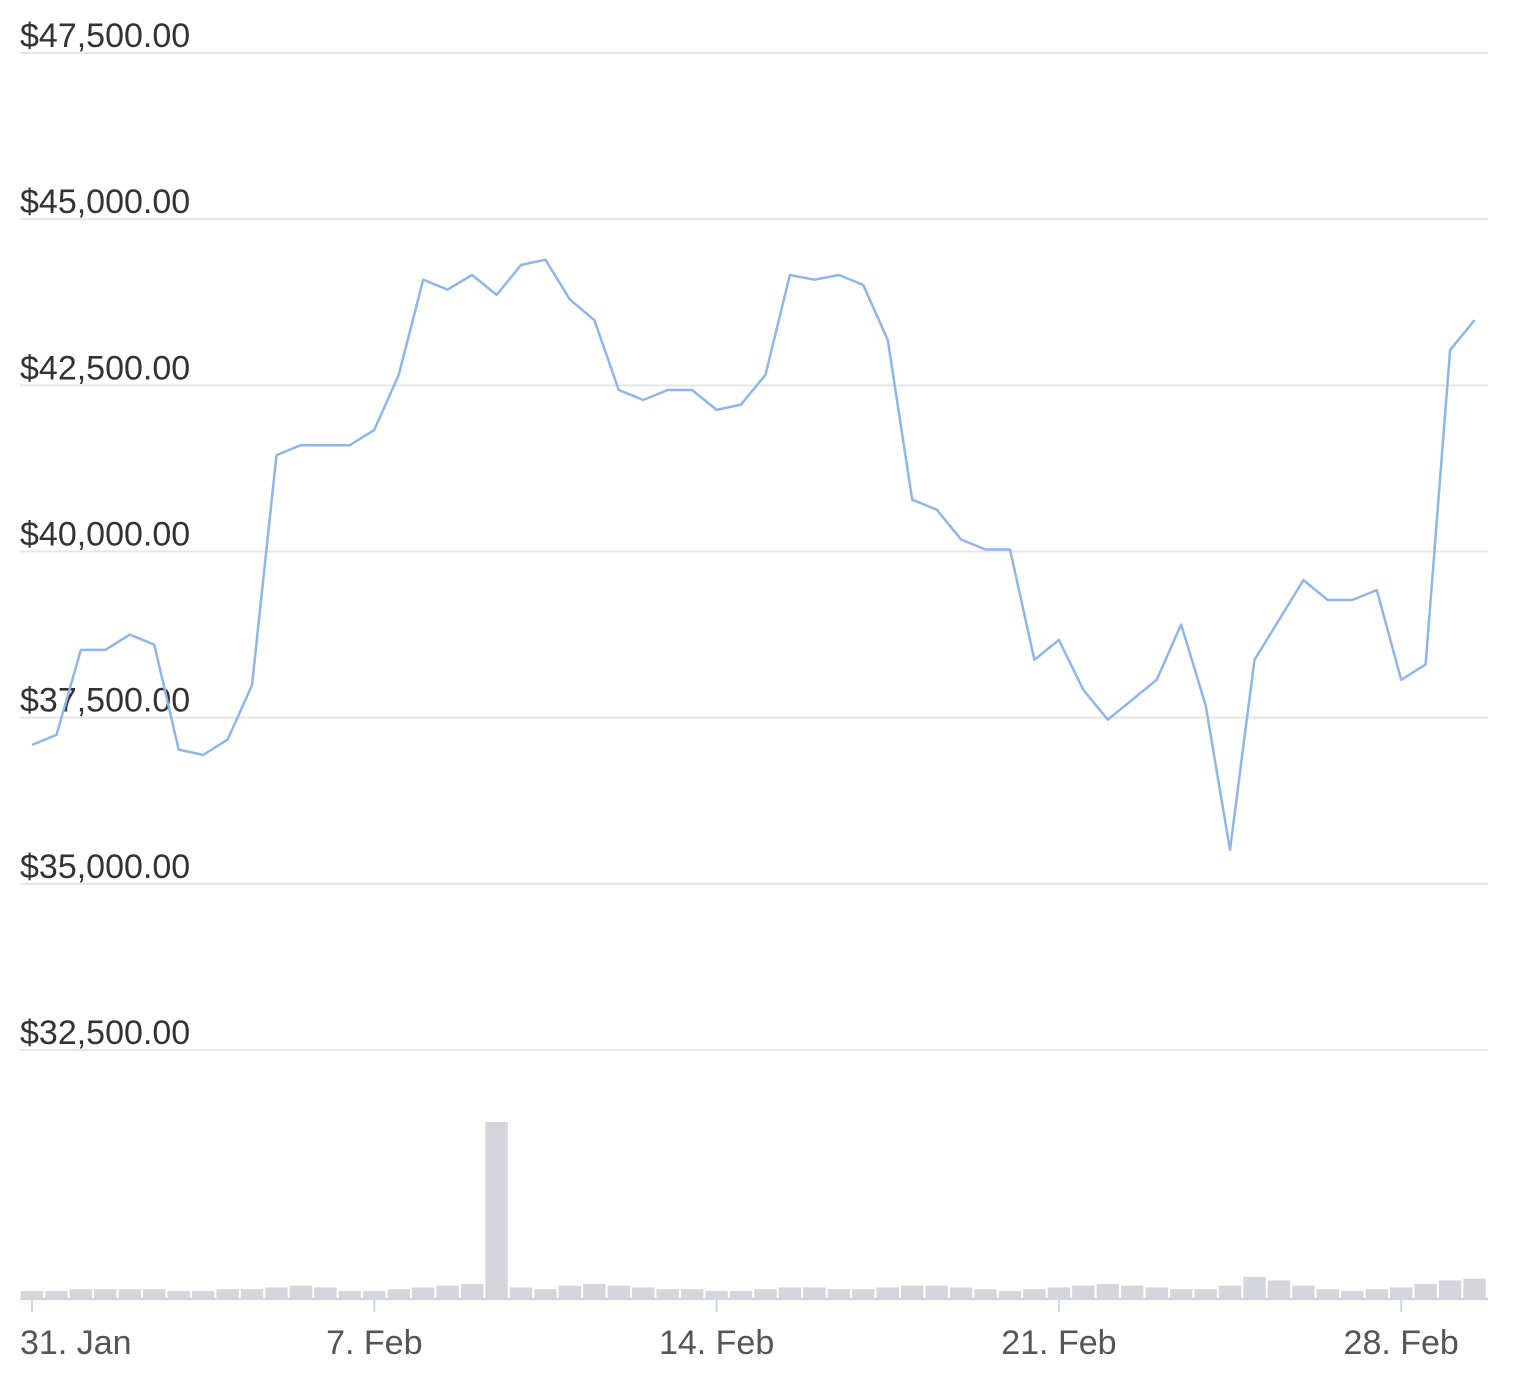 The image size is (1520, 1394). What do you see at coordinates (105, 867) in the screenshot?
I see `y-tick-label: $35,000.00` at bounding box center [105, 867].